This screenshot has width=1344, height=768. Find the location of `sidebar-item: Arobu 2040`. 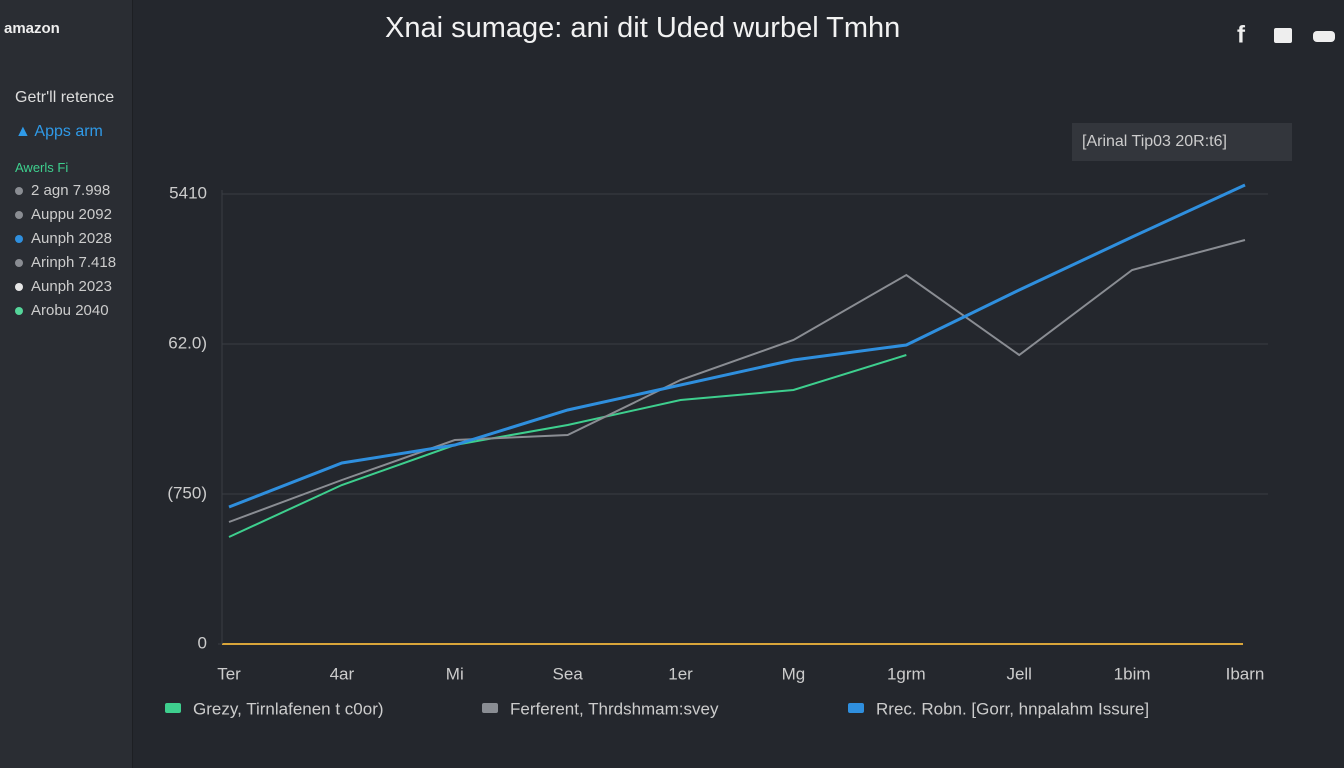

sidebar-item: Arobu 2040 is located at coordinates (62, 310).